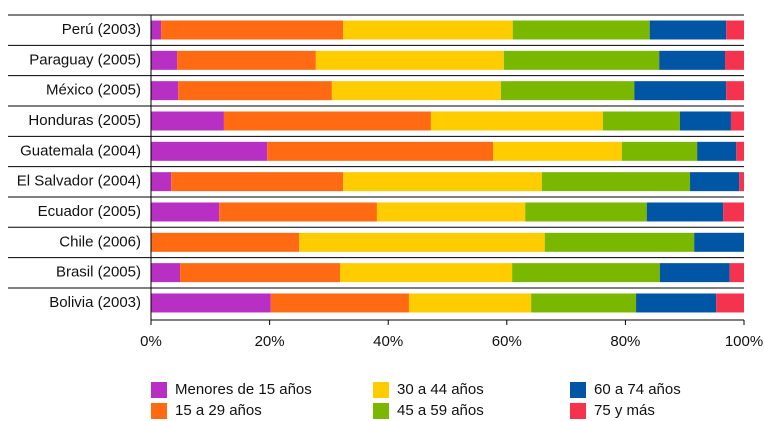 The height and width of the screenshot is (421, 764). I want to click on y-tick-label: Perú (2003), so click(101, 29).